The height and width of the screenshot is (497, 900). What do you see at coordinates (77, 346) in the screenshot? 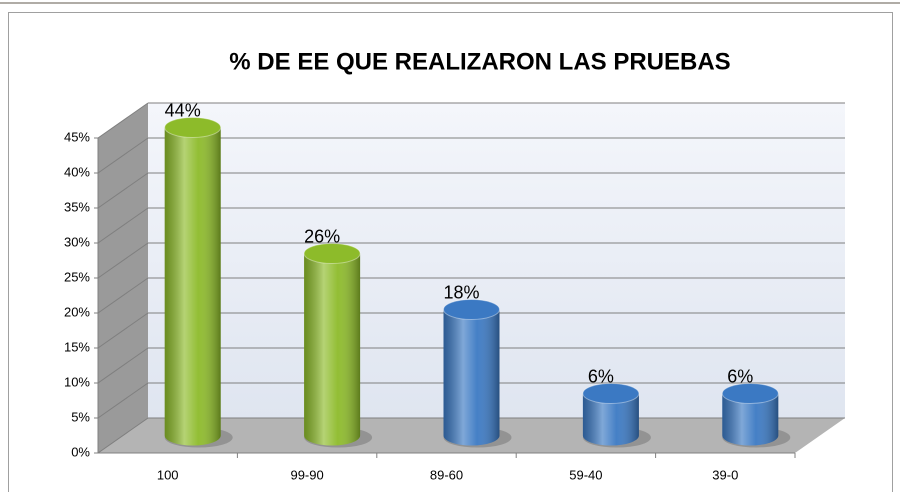
I see `y-tick-label: 15%` at bounding box center [77, 346].